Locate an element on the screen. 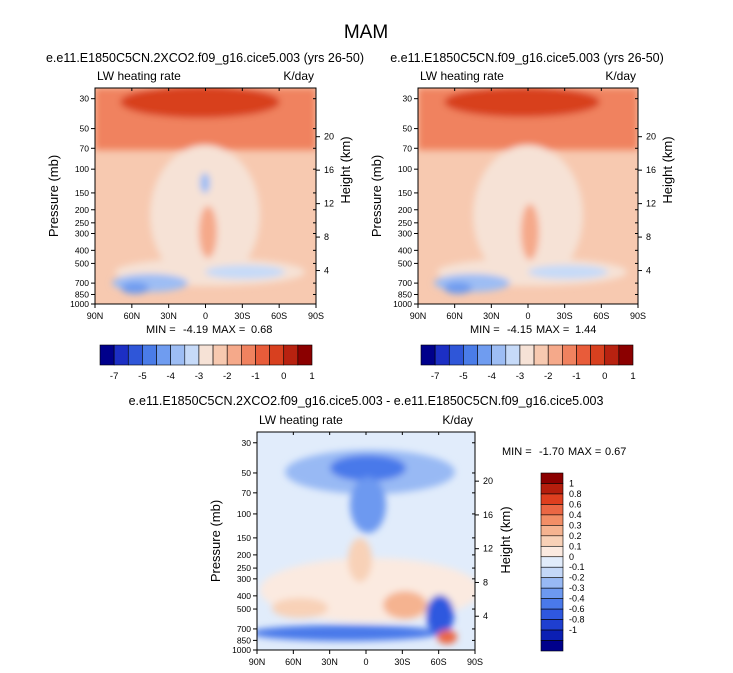  x-tick-label: 60S is located at coordinates (439, 662).